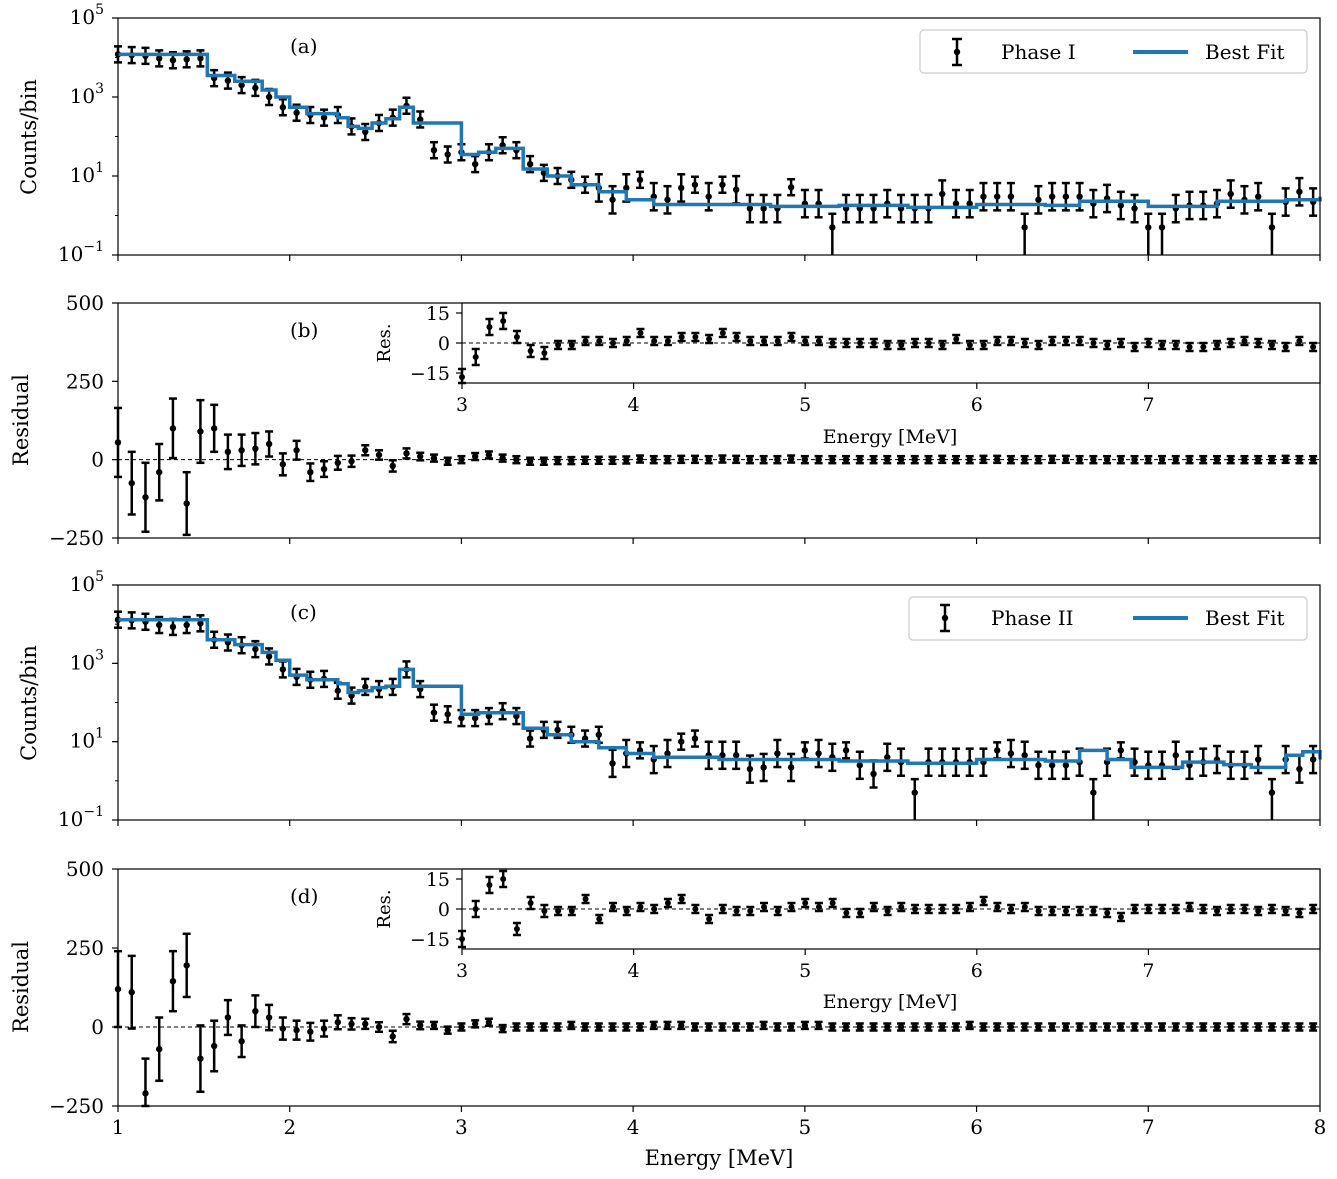 The image size is (1337, 1179). I want to click on panel-b-inset: Res. Energy [MeV] 15 0 −15 3 4 5 6 7, so click(847, 375).